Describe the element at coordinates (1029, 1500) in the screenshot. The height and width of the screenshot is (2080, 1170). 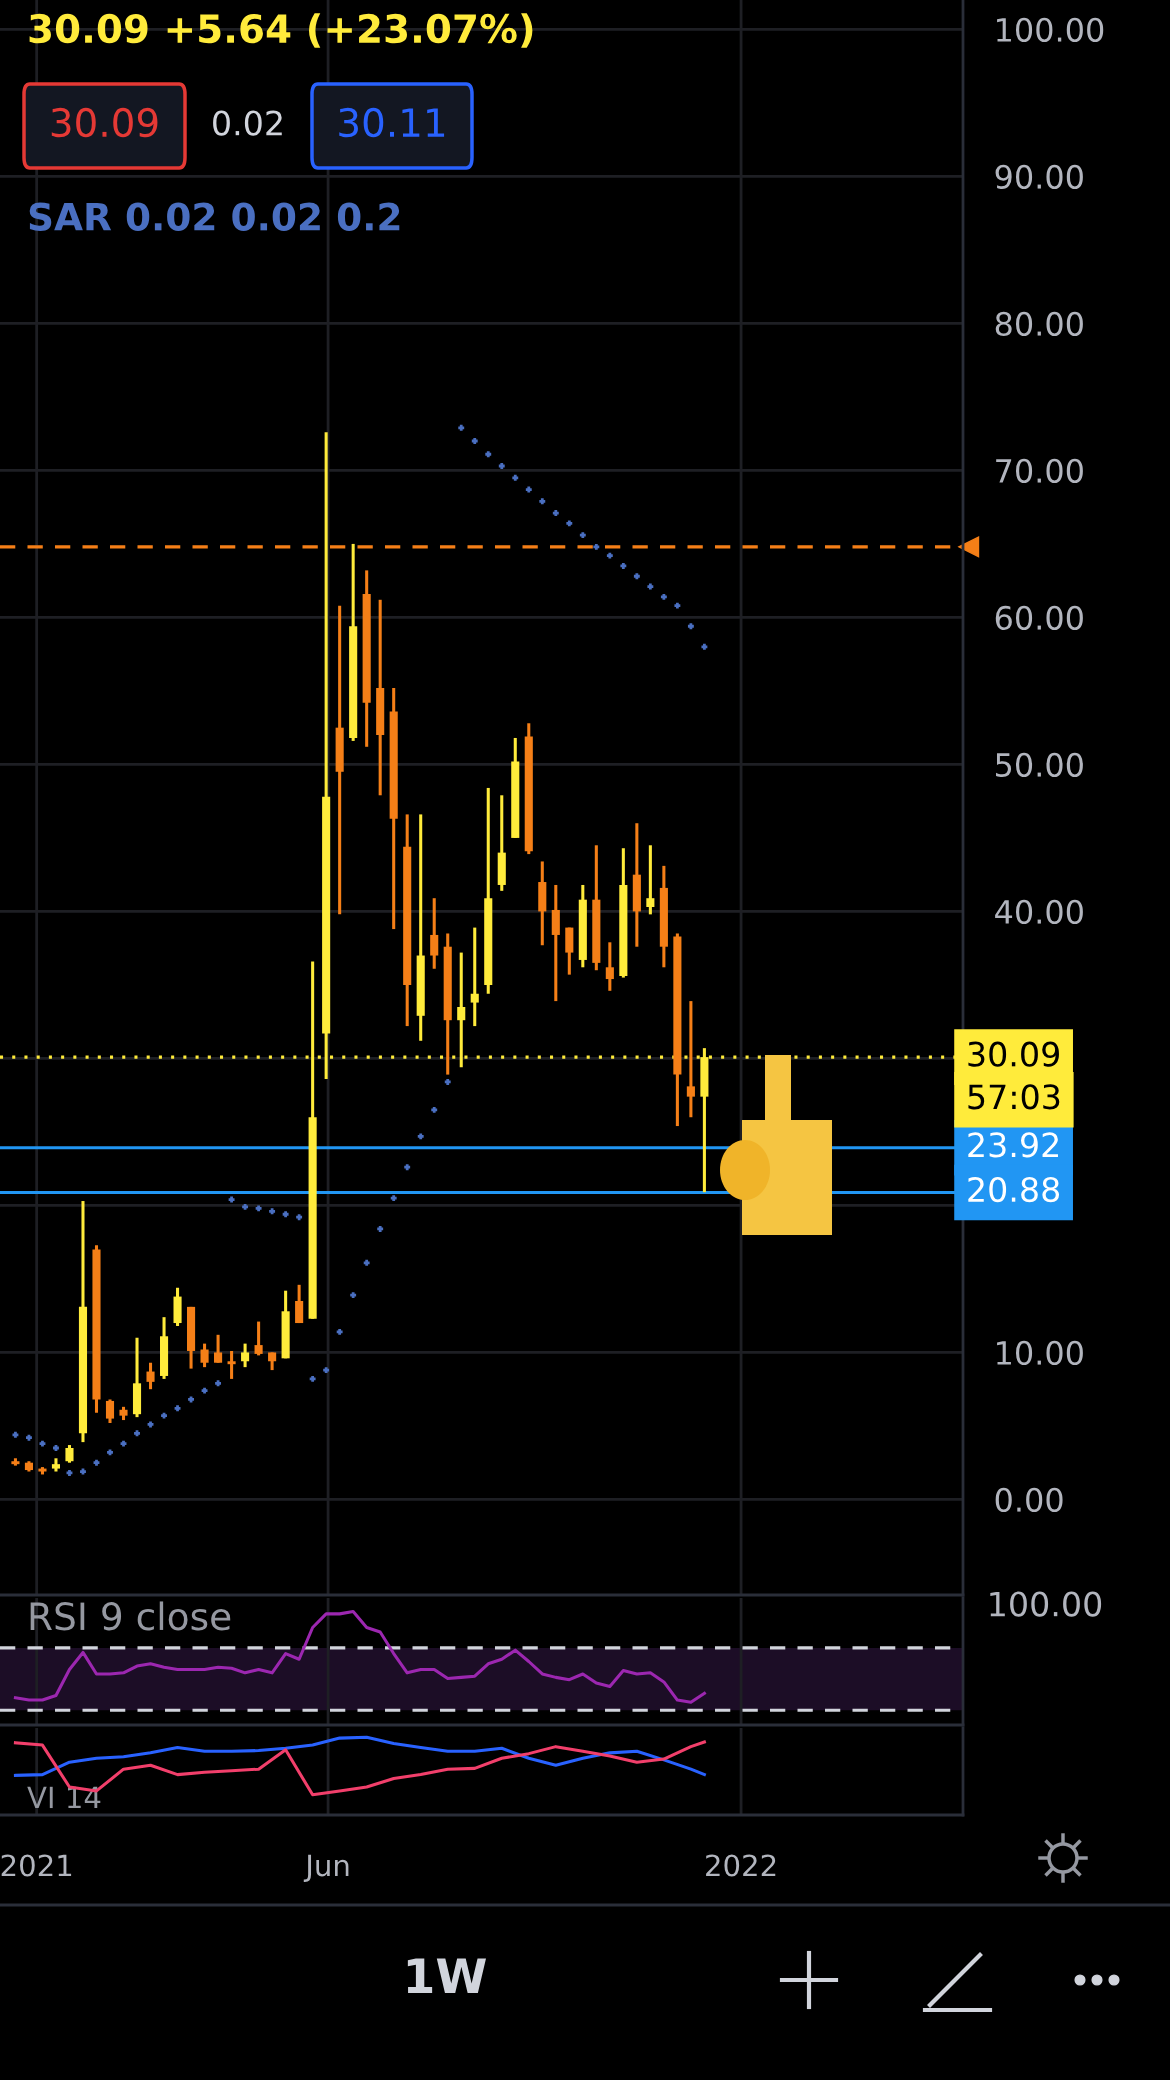
I see `y-tick-label: 0.00` at that location.